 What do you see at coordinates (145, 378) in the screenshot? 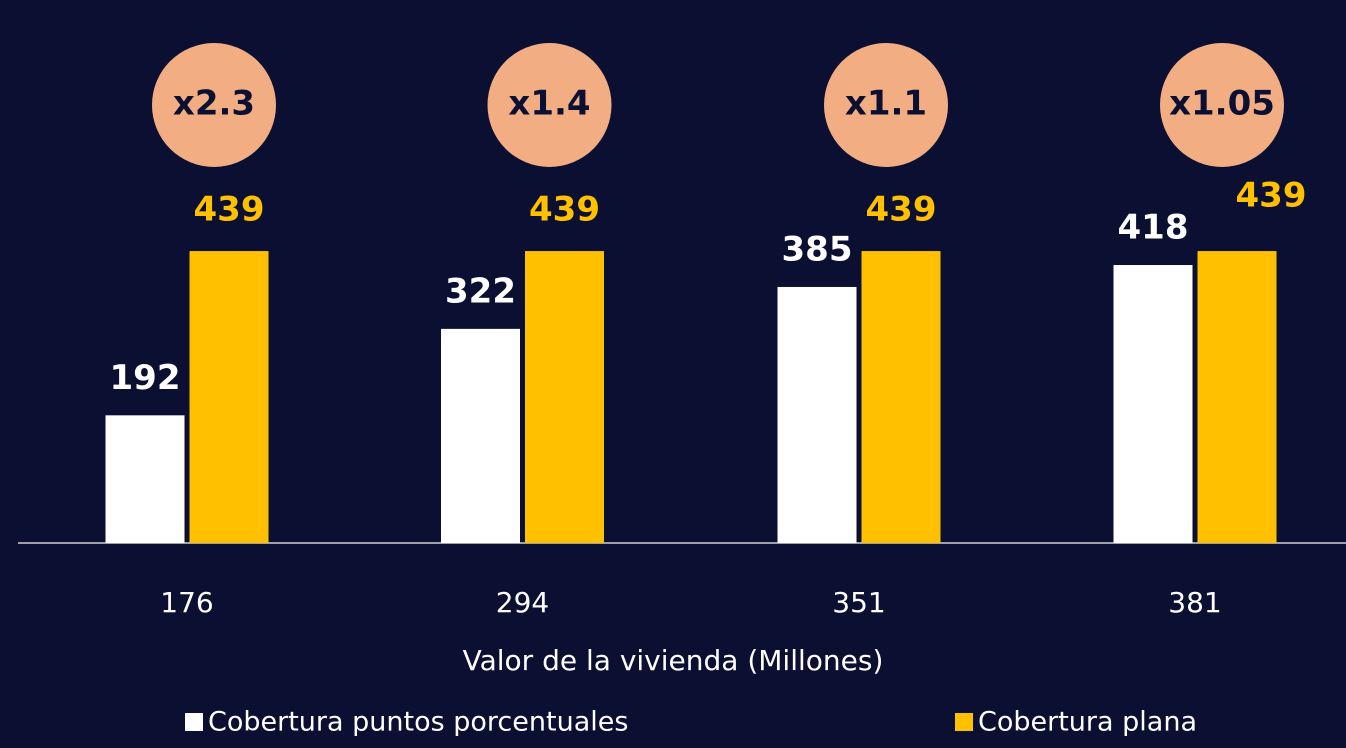
I see `value-label: 192` at bounding box center [145, 378].